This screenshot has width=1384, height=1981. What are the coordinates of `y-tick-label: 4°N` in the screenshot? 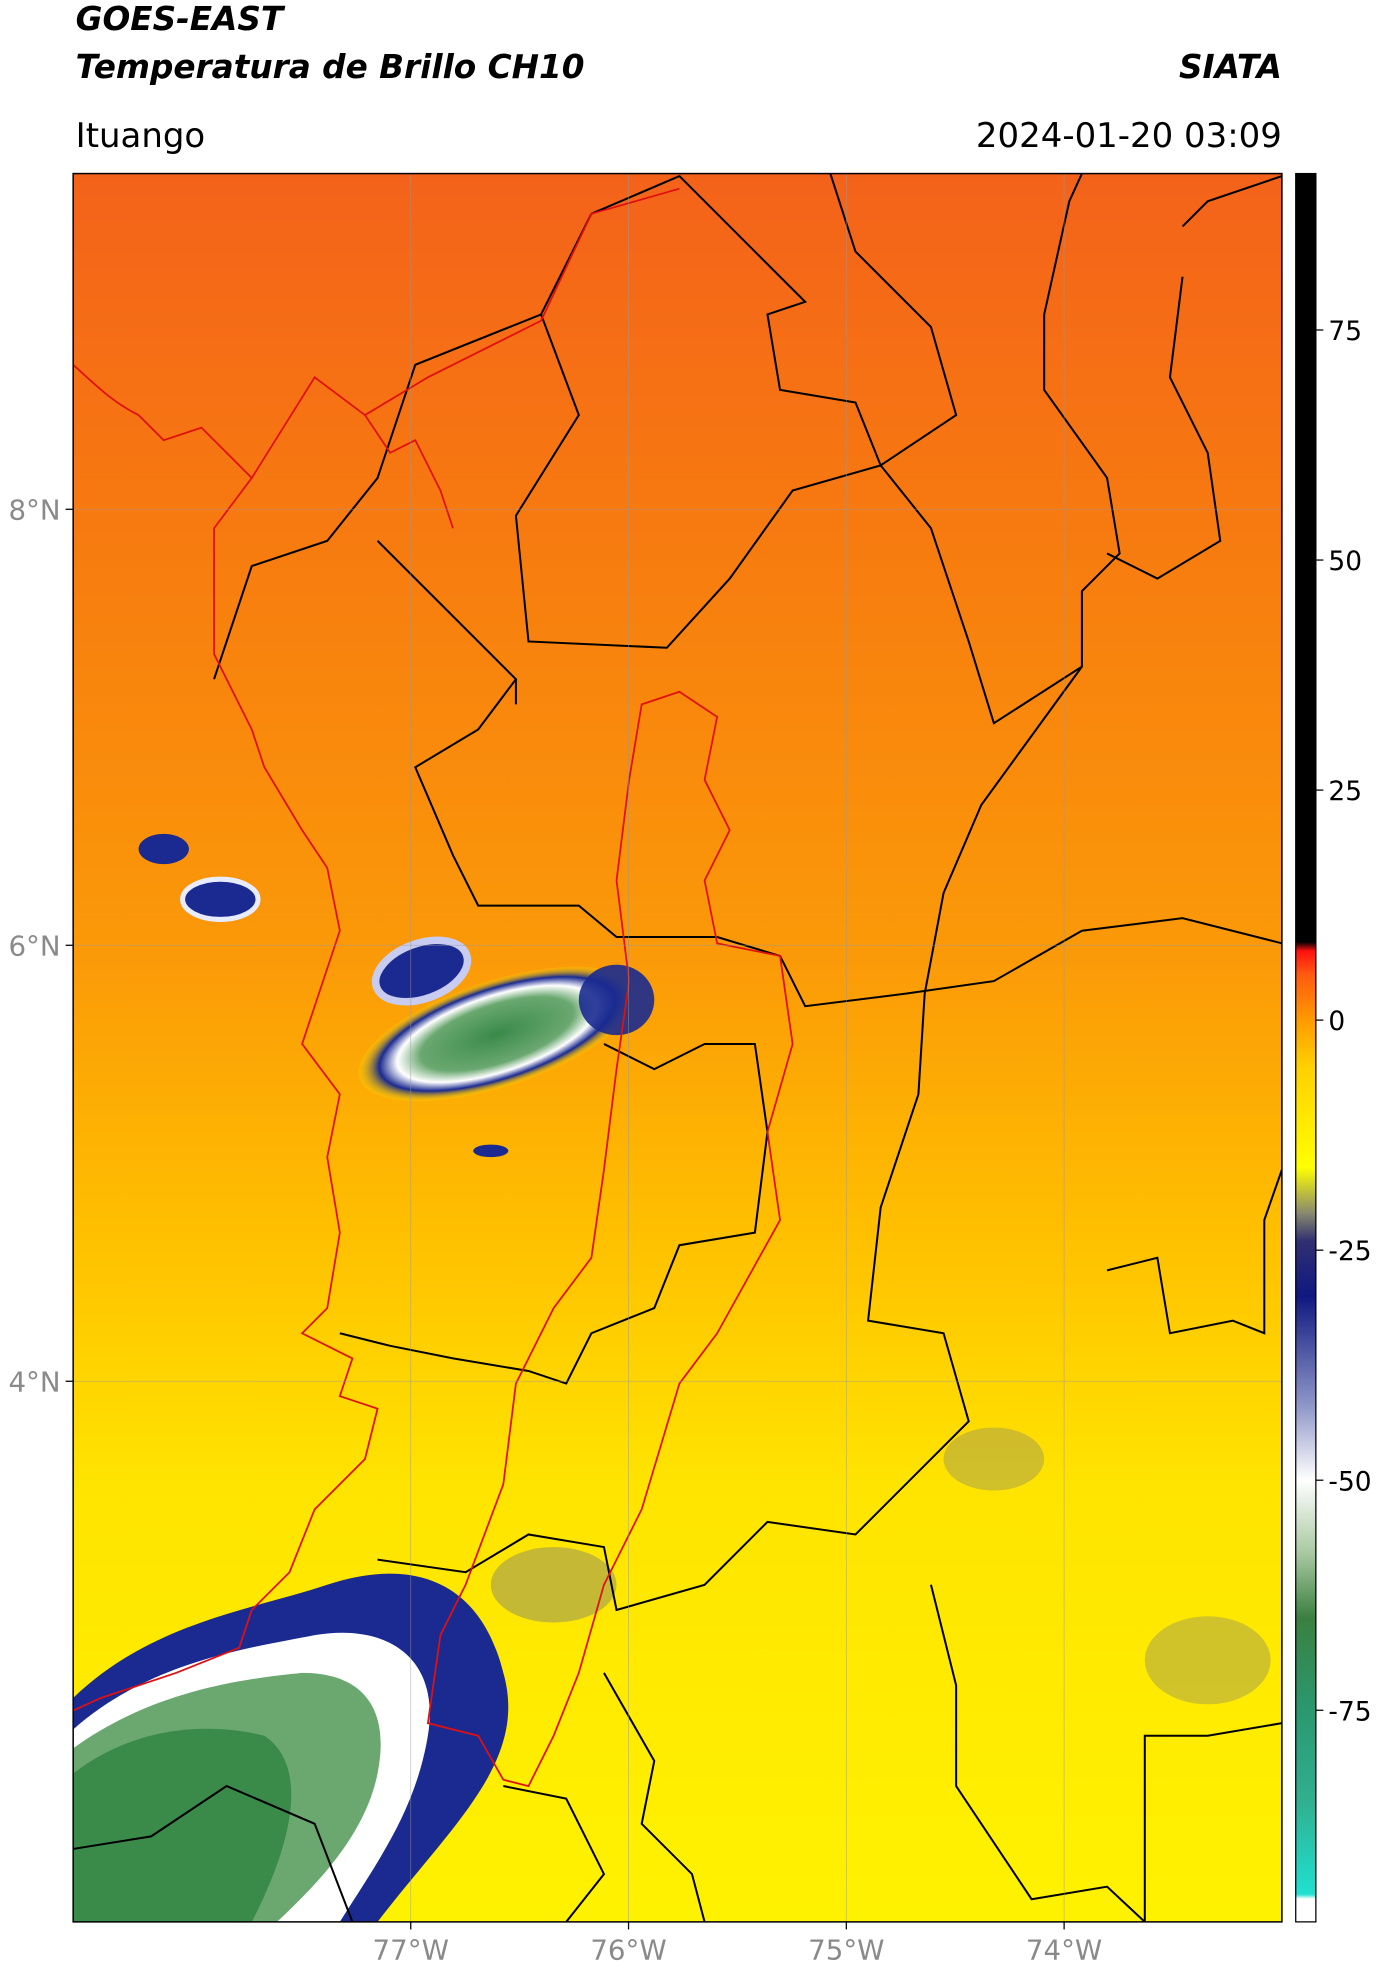 It's located at (34, 1381).